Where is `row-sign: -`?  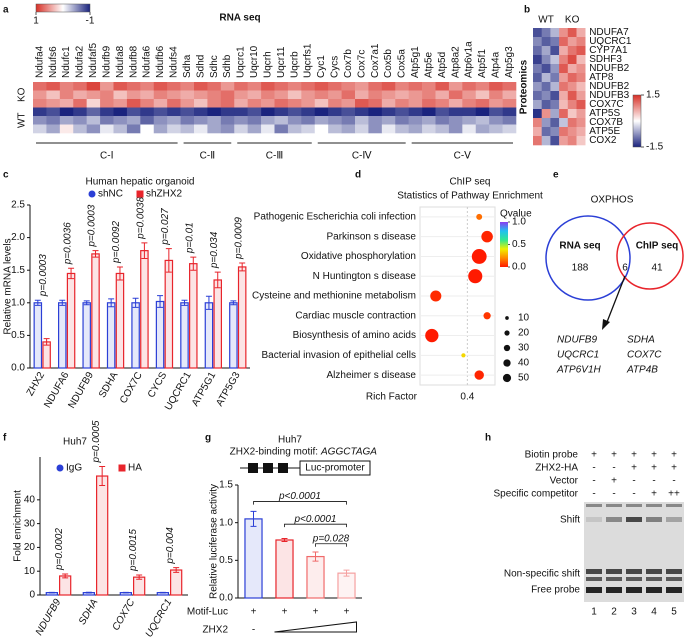 row-sign: - is located at coordinates (253, 630).